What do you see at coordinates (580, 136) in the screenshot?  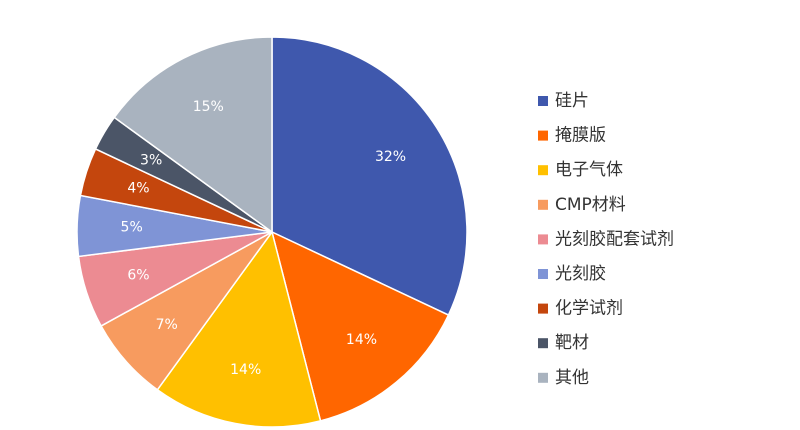 I see `legend-label: 掩膜版` at bounding box center [580, 136].